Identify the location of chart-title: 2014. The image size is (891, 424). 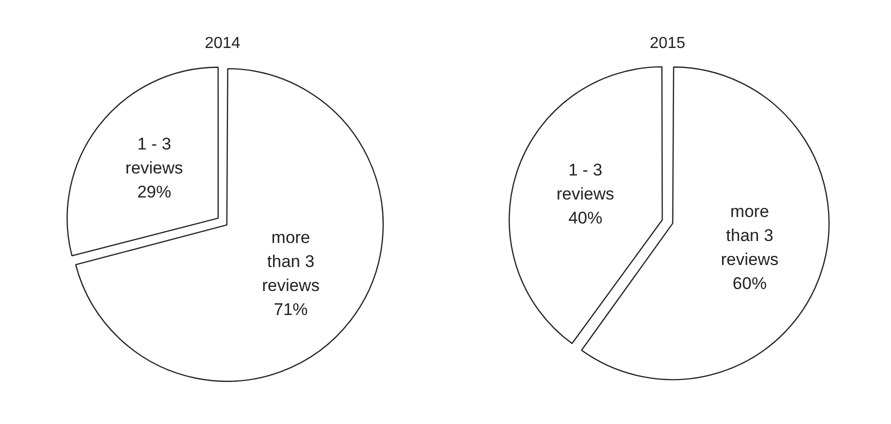
(222, 43).